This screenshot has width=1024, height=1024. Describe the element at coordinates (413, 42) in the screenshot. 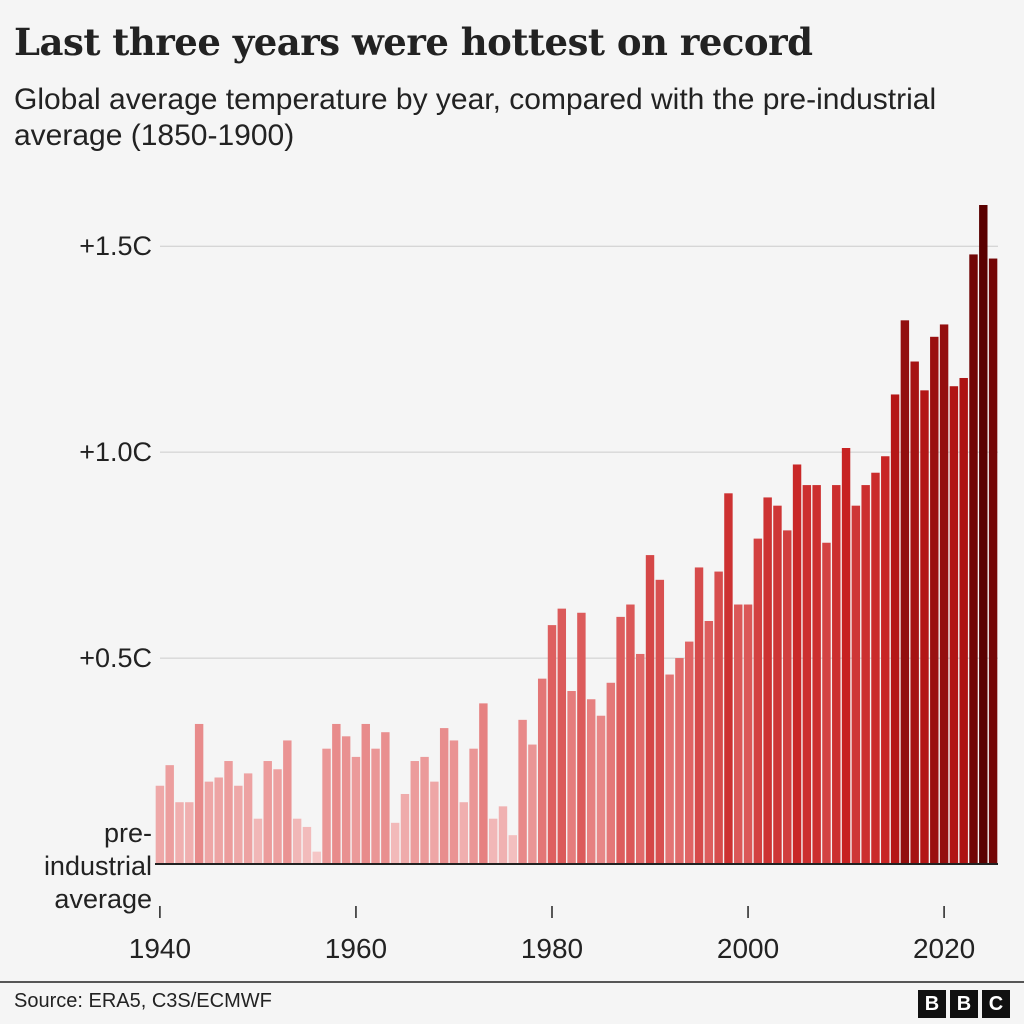

I see `chart-title: Last three years were hottest on record` at that location.